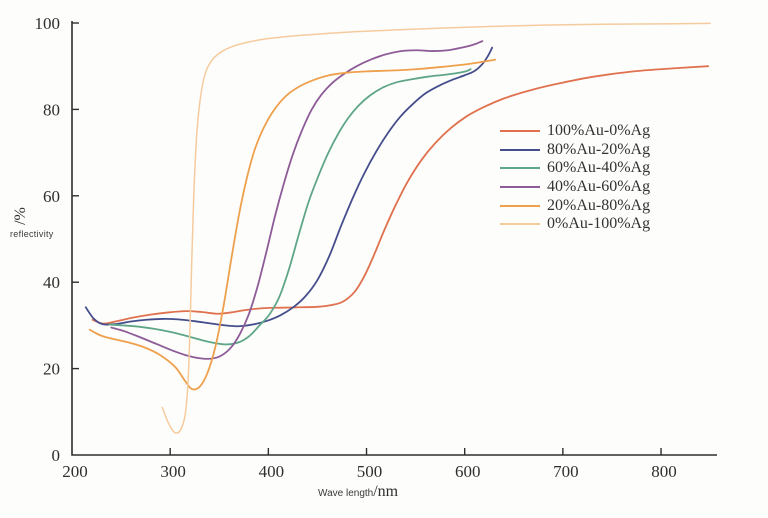  I want to click on x-axis-title: Wave length/nm, so click(358, 492).